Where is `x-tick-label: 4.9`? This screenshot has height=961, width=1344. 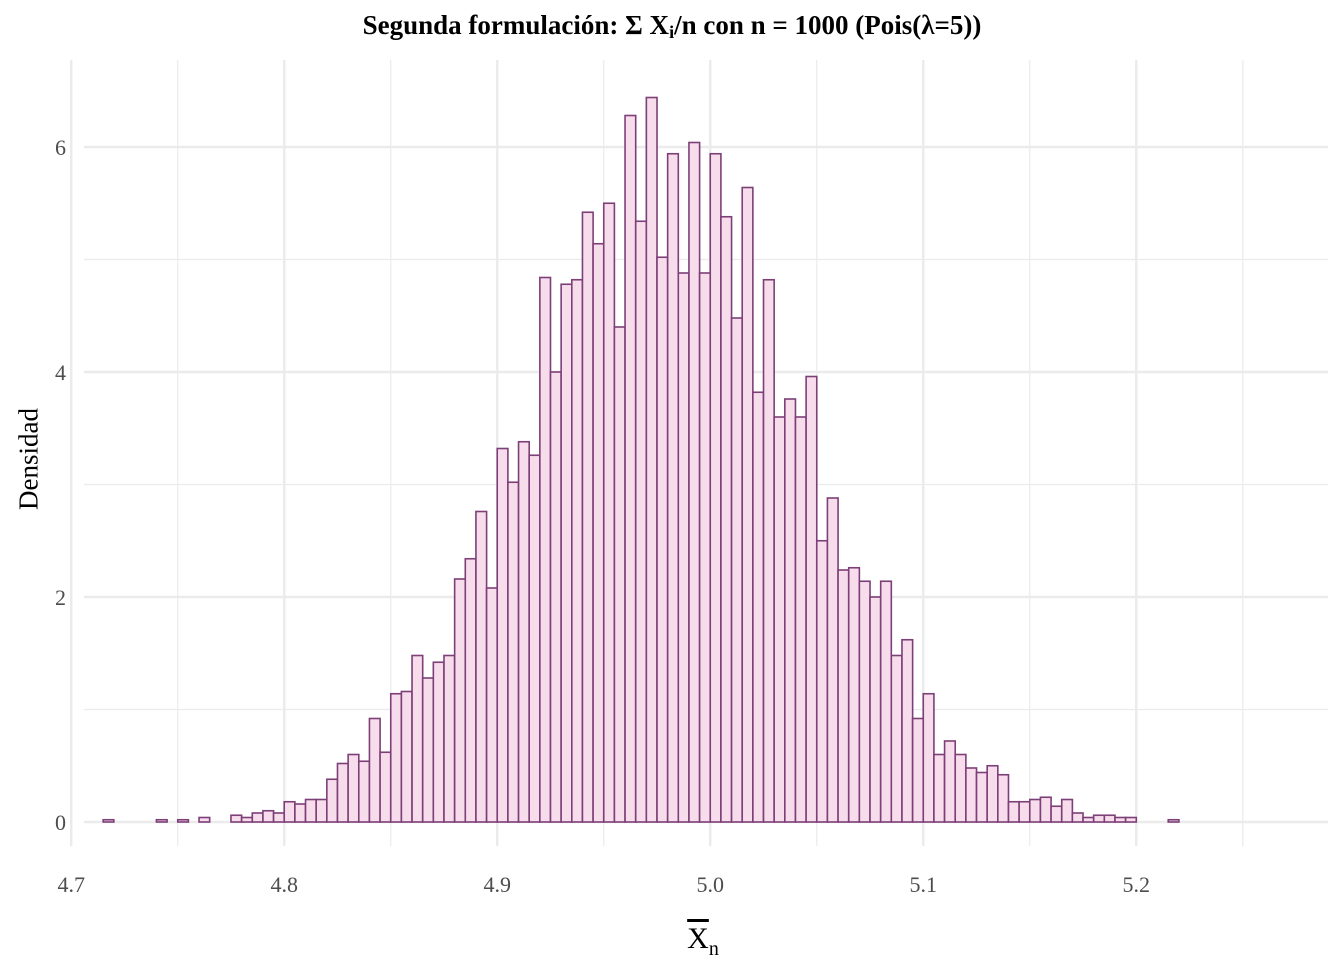 x-tick-label: 4.9 is located at coordinates (497, 884).